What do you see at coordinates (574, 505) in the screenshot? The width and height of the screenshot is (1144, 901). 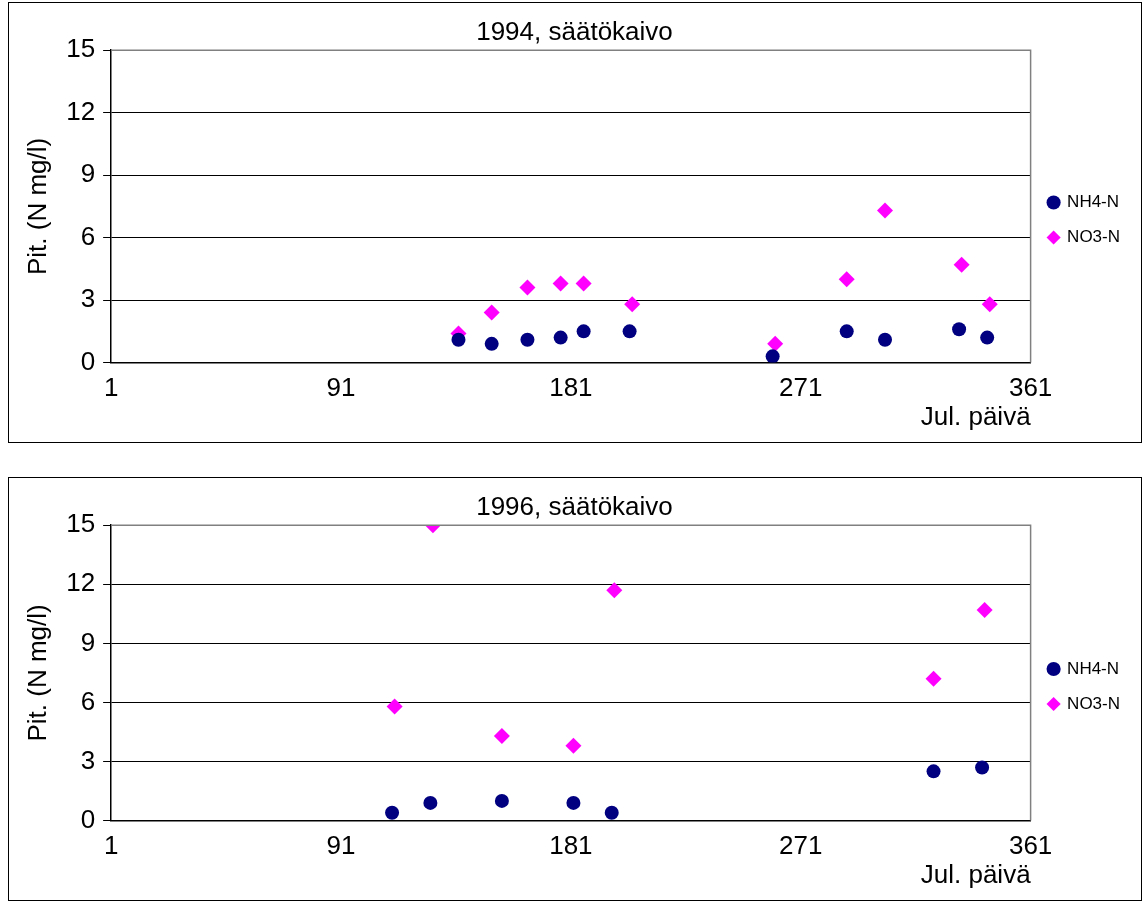 I see `chart-title: 1996, säätökaivo` at bounding box center [574, 505].